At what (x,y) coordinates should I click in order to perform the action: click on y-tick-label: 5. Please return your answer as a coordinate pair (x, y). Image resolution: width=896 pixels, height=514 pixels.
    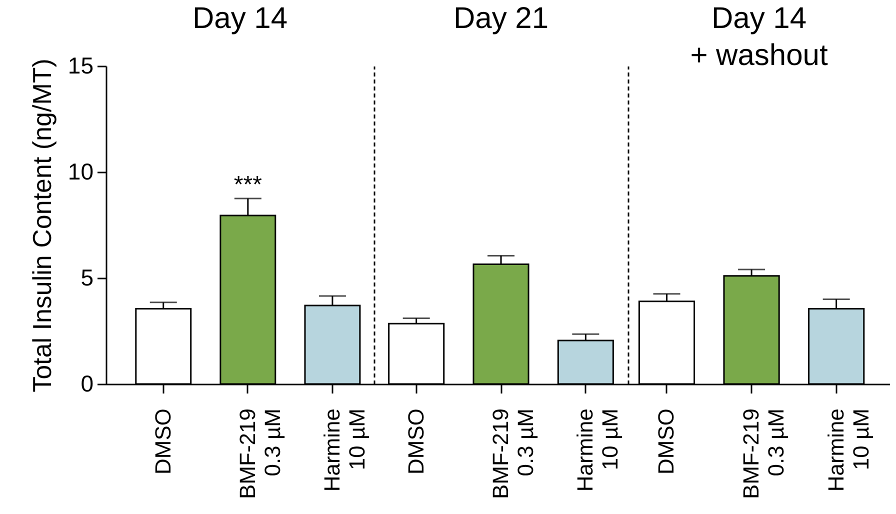
    Looking at the image, I should click on (87, 277).